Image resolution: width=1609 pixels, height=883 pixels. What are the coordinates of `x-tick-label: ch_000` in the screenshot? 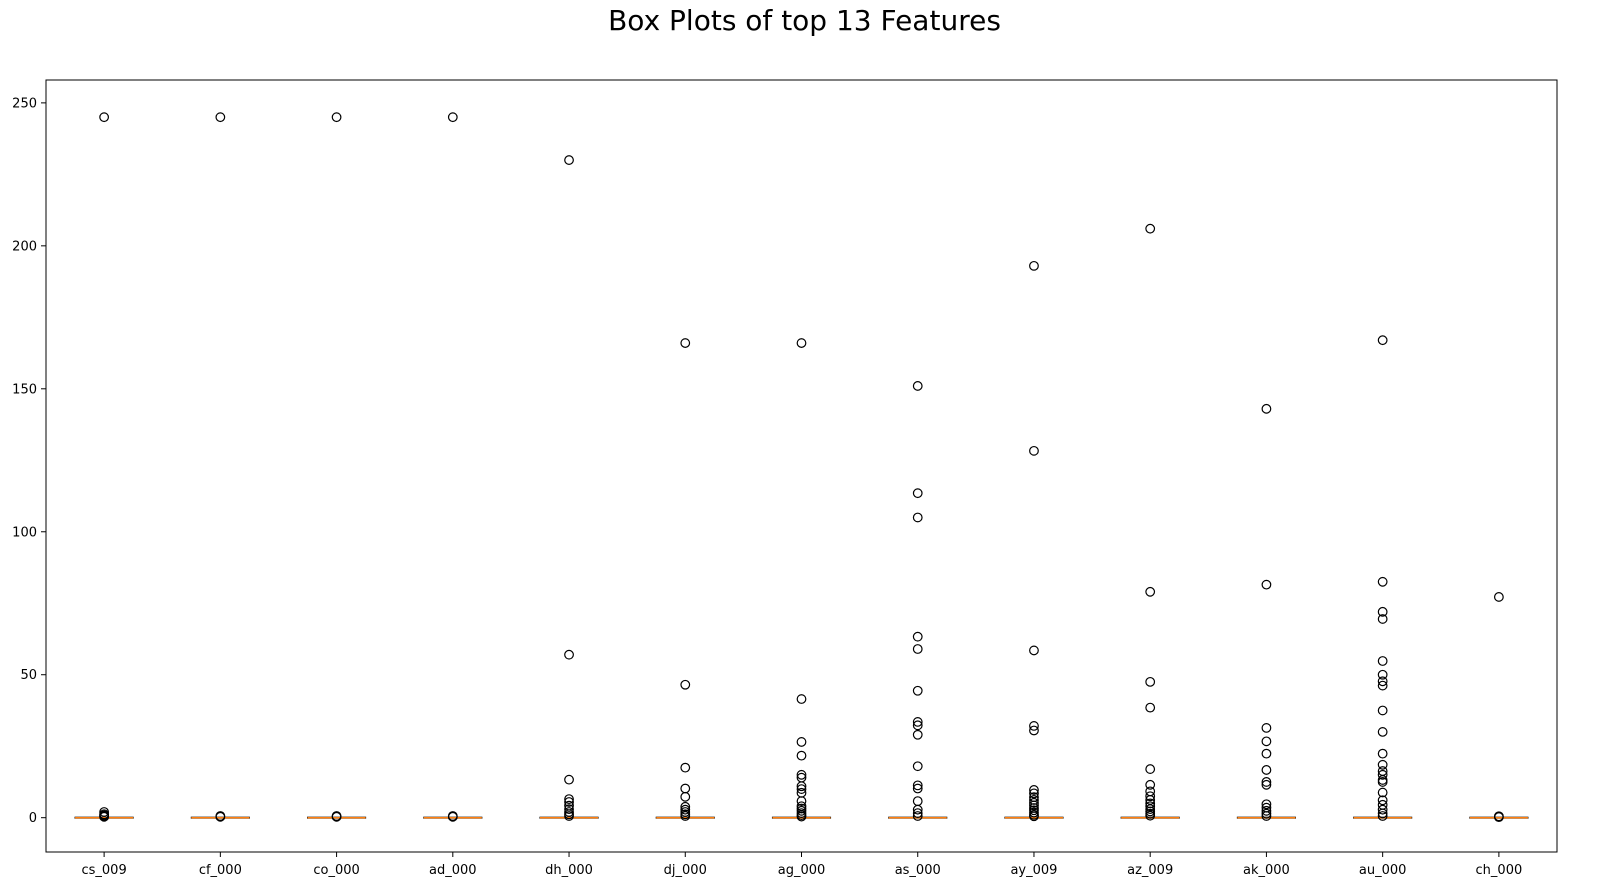 It's located at (1499, 870).